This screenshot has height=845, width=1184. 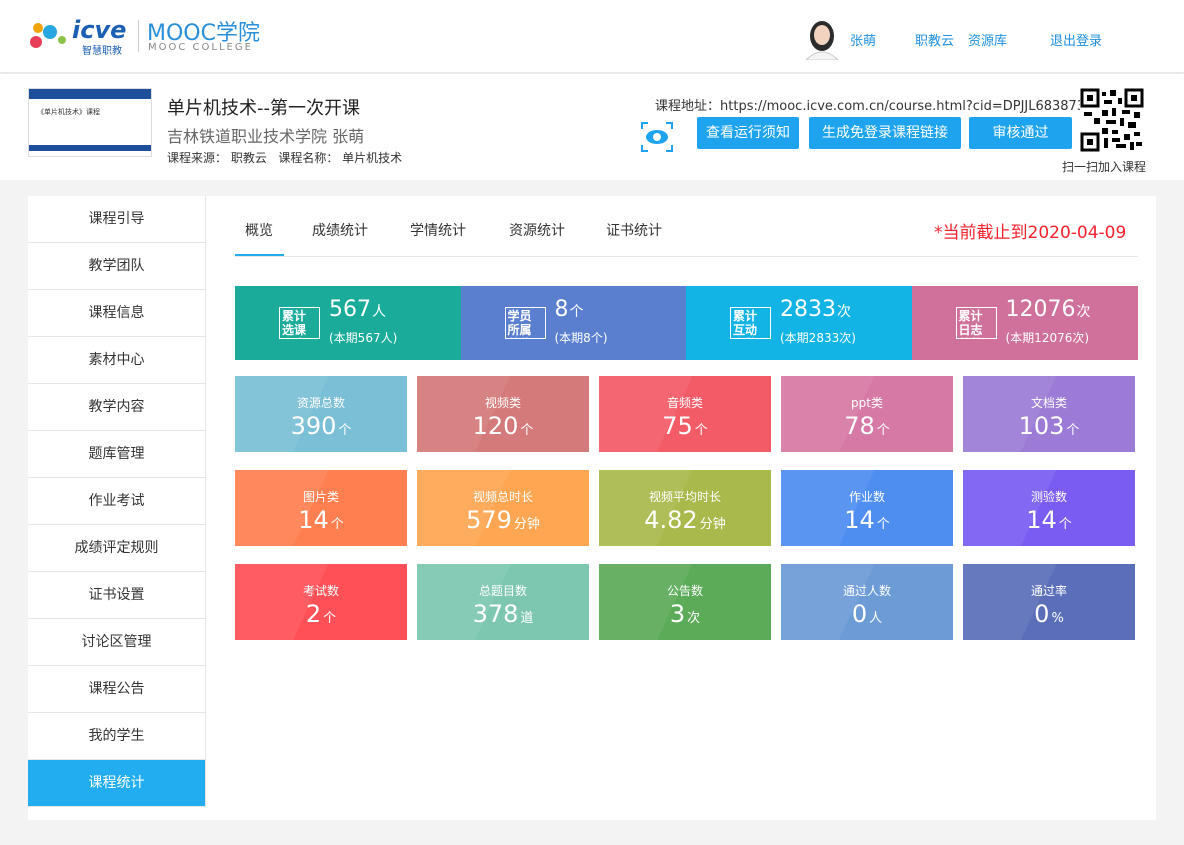 What do you see at coordinates (818, 338) in the screenshot?
I see `summary-sub: (本期2833次)` at bounding box center [818, 338].